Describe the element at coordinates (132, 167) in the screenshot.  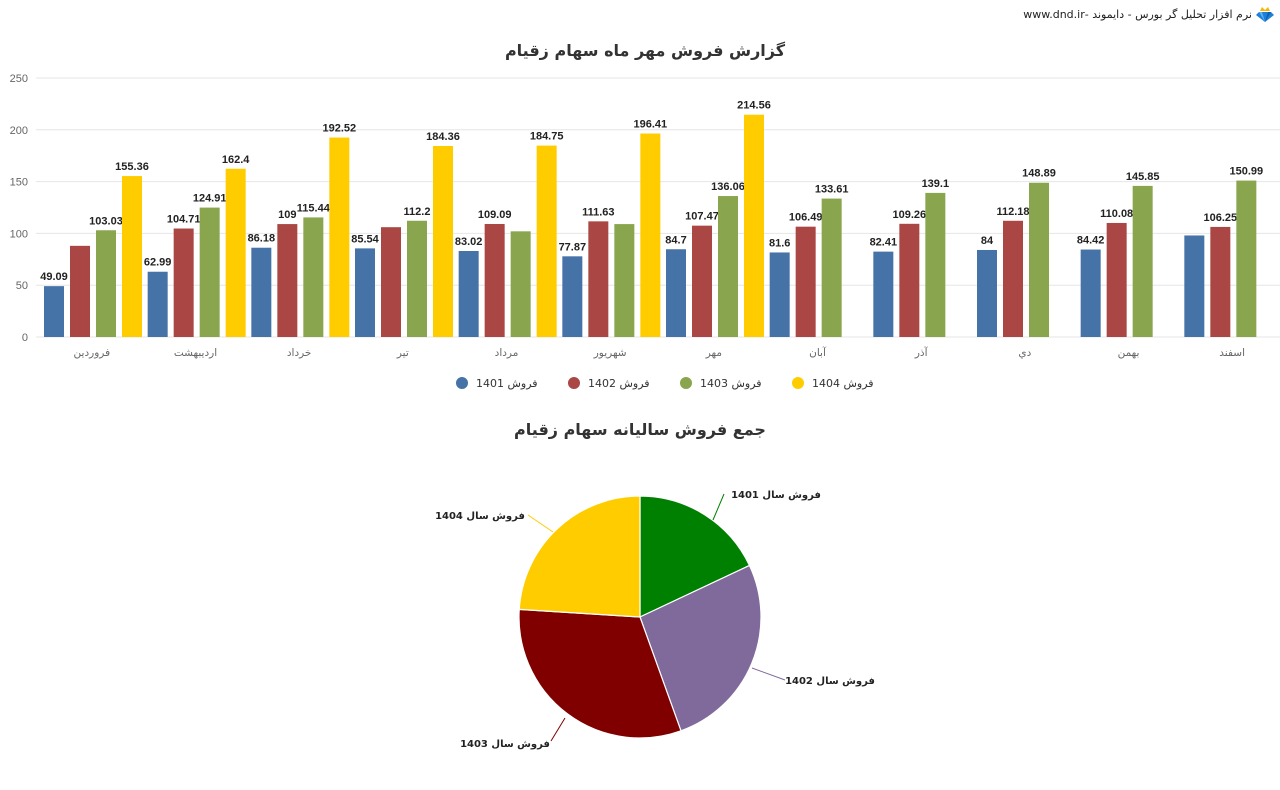
I see `bar-value-label: 155.36` at that location.